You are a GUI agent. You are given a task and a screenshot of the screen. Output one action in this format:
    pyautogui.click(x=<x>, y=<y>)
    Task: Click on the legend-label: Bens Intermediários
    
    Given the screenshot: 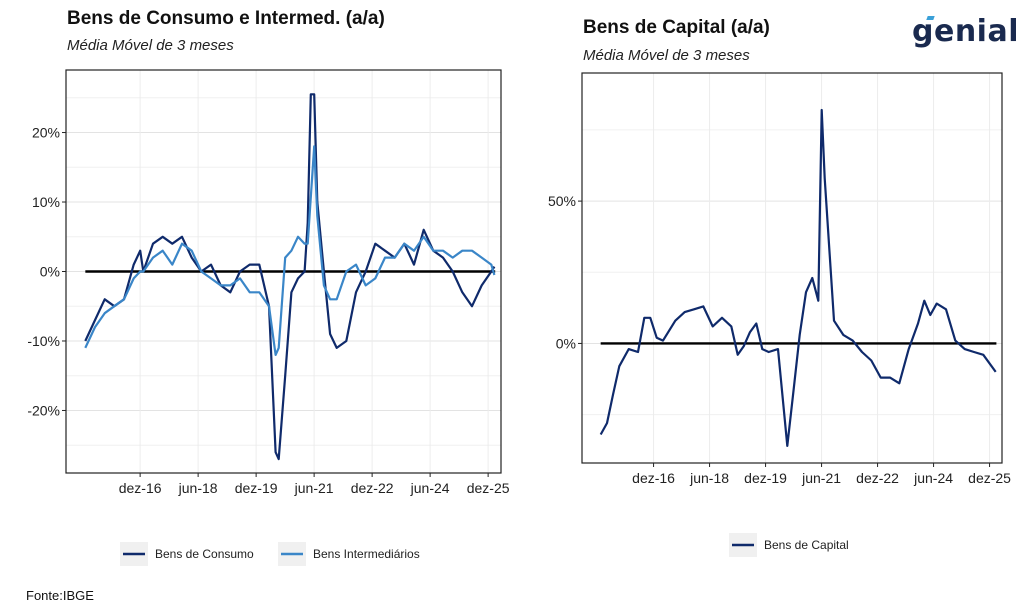 What is the action you would take?
    pyautogui.click(x=366, y=554)
    